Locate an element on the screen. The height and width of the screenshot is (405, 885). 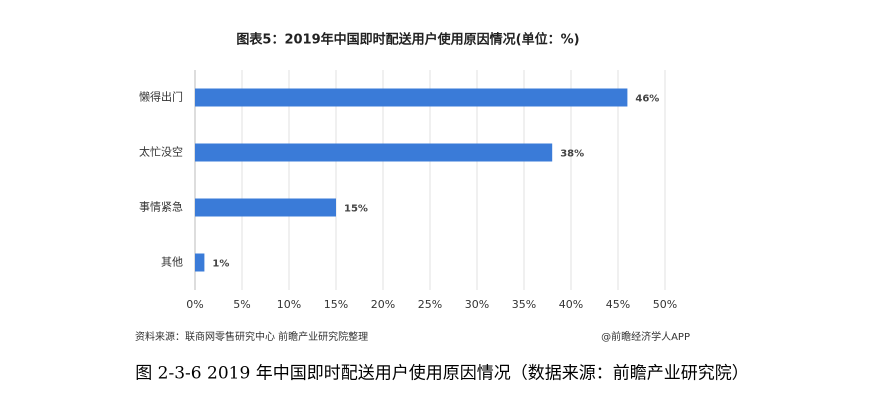
x-tick-label: 5% is located at coordinates (241, 304).